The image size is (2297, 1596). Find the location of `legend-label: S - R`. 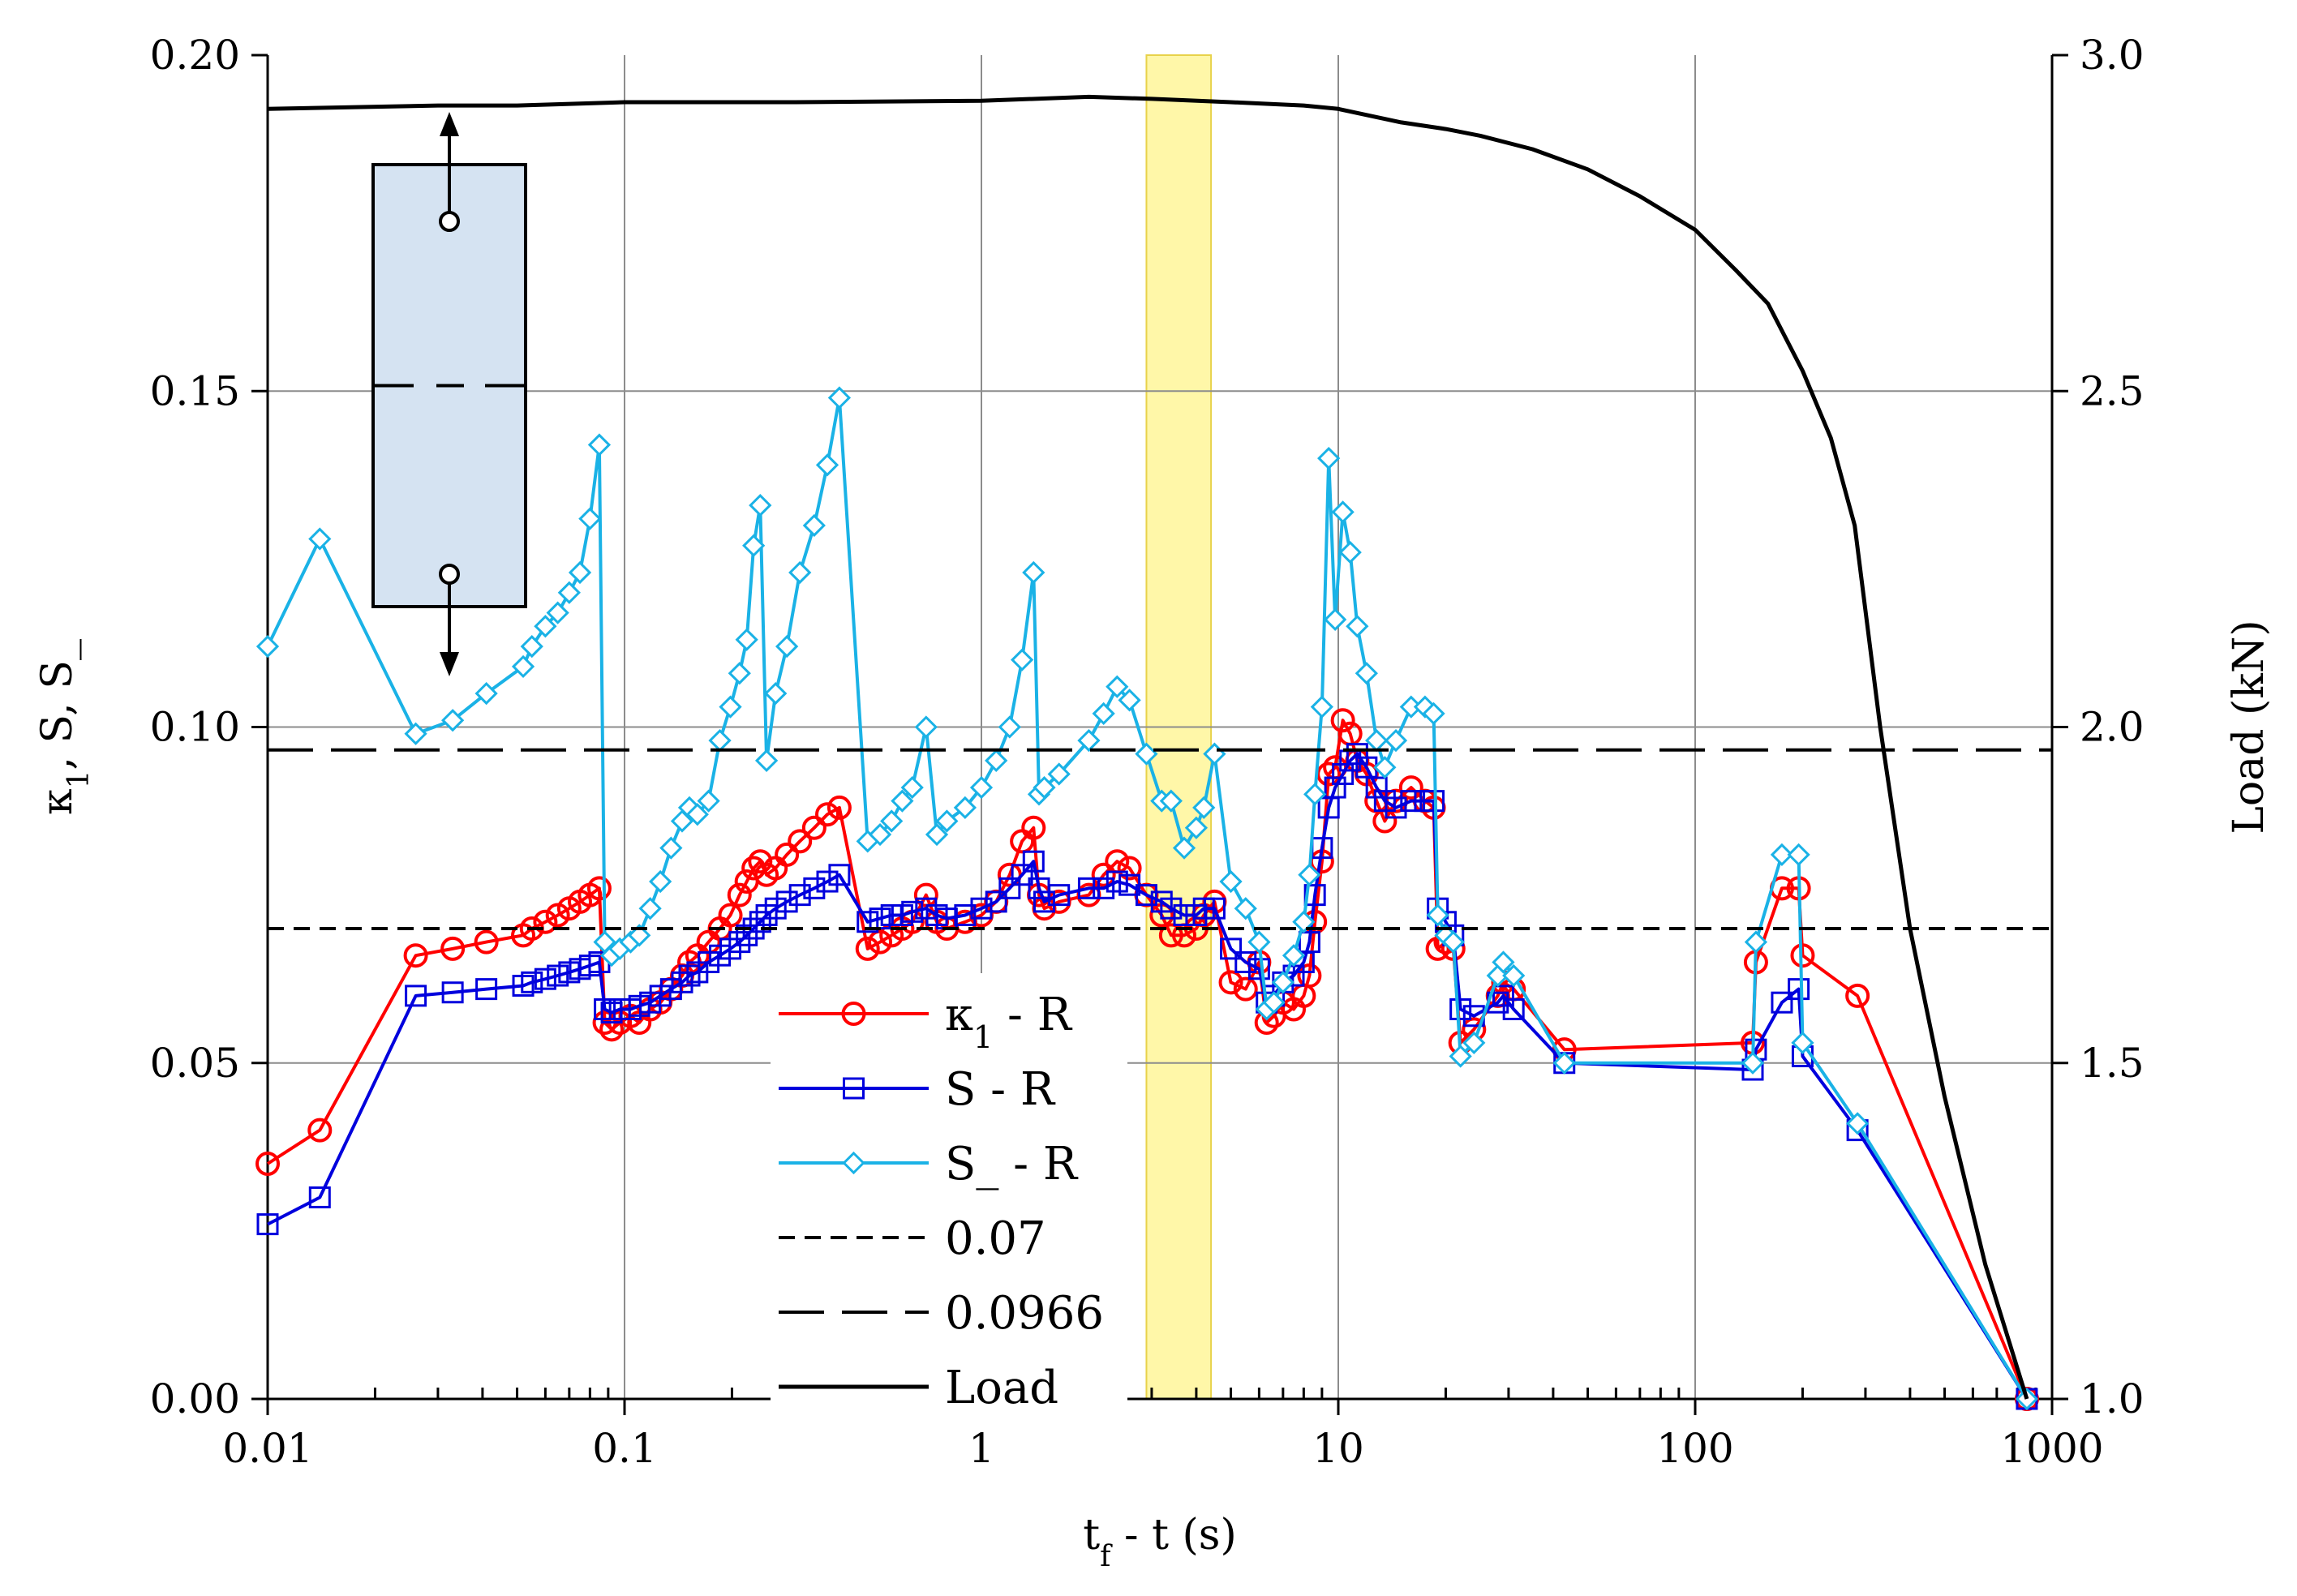

legend-label: S - R is located at coordinates (1001, 1089).